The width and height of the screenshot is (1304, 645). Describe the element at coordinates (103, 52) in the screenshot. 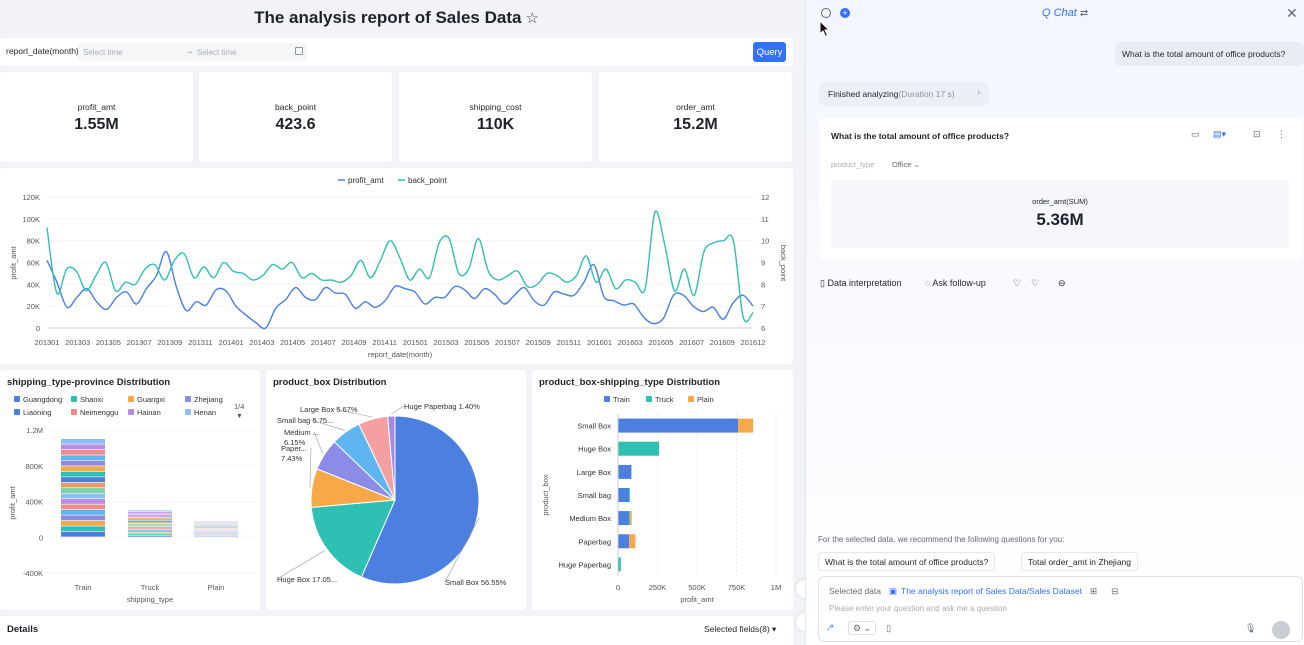

I see `start-date-input: Select time` at that location.